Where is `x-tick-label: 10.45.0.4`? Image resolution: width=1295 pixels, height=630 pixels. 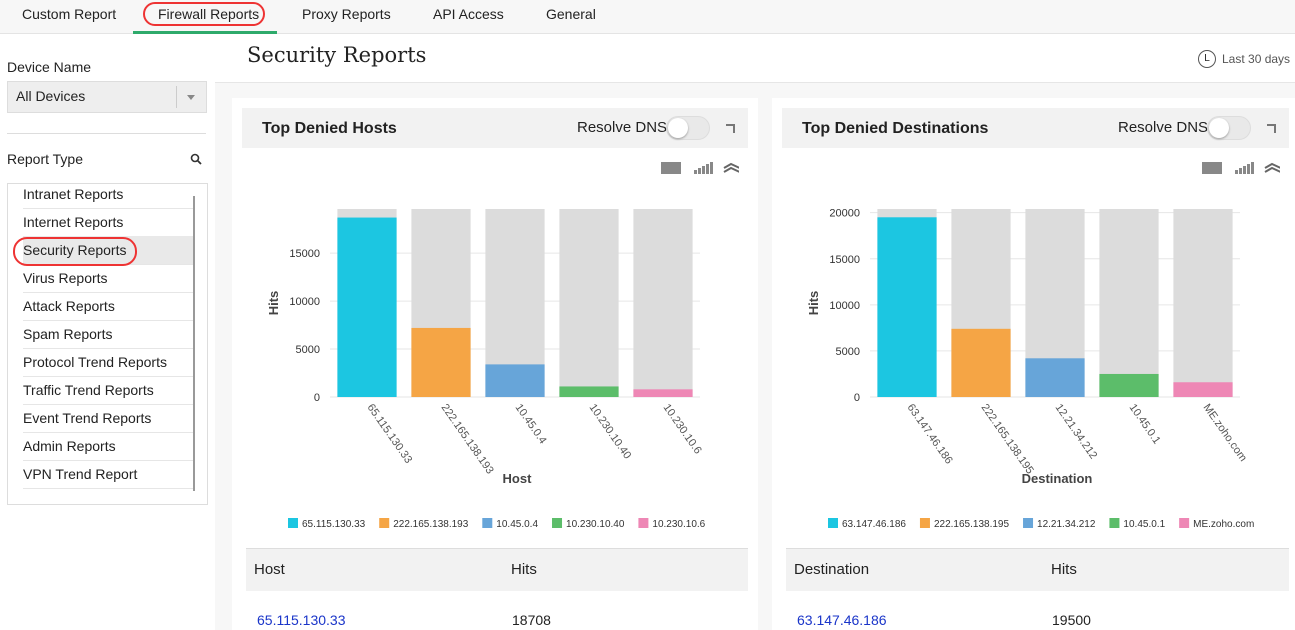
x-tick-label: 10.45.0.4 is located at coordinates (531, 424).